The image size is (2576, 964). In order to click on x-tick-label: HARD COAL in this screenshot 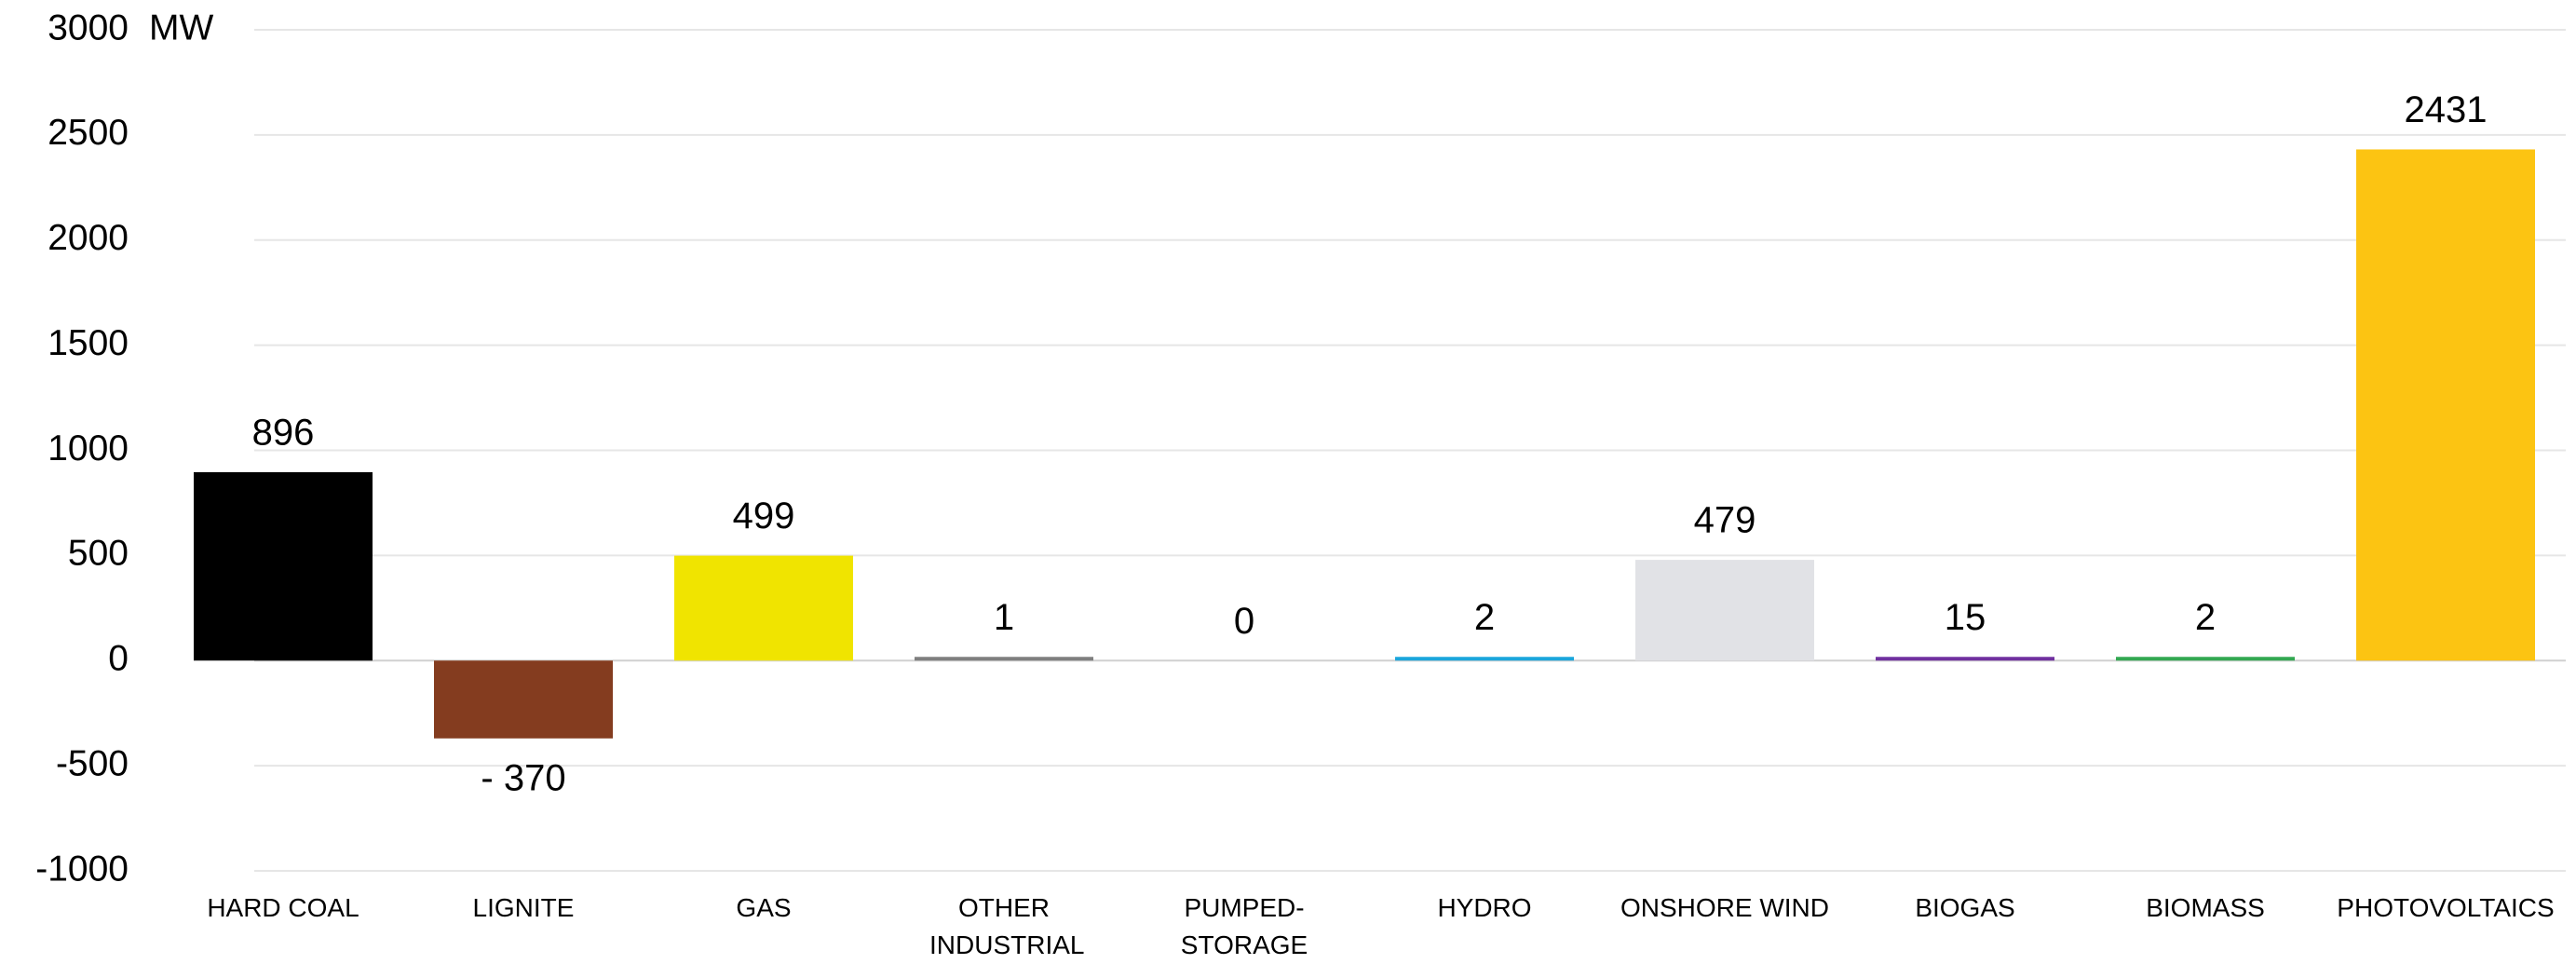, I will do `click(283, 907)`.